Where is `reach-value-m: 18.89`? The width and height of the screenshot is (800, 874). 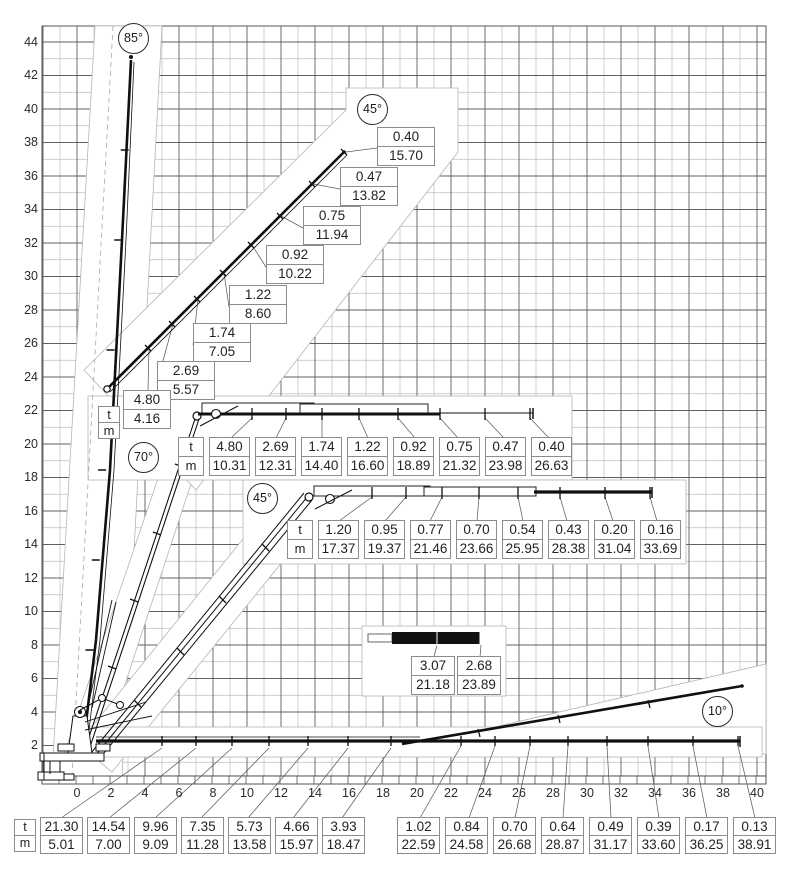
reach-value-m: 18.89 is located at coordinates (413, 466).